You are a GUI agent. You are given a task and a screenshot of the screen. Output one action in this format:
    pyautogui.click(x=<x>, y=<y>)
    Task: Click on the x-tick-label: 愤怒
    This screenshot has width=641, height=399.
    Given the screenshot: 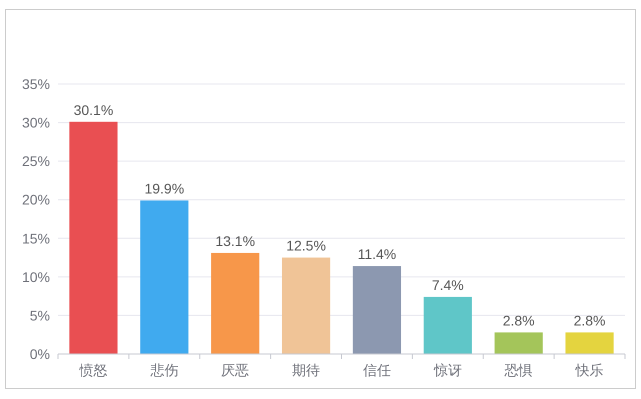 What is the action you would take?
    pyautogui.click(x=93, y=370)
    